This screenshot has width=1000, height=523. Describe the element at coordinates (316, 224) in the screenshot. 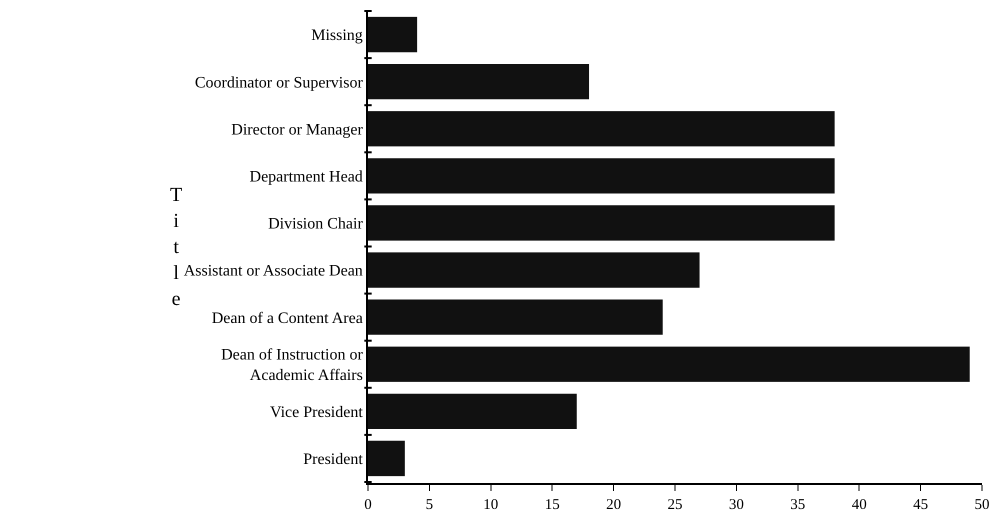

I see `y-tick-label: Division Chair` at that location.